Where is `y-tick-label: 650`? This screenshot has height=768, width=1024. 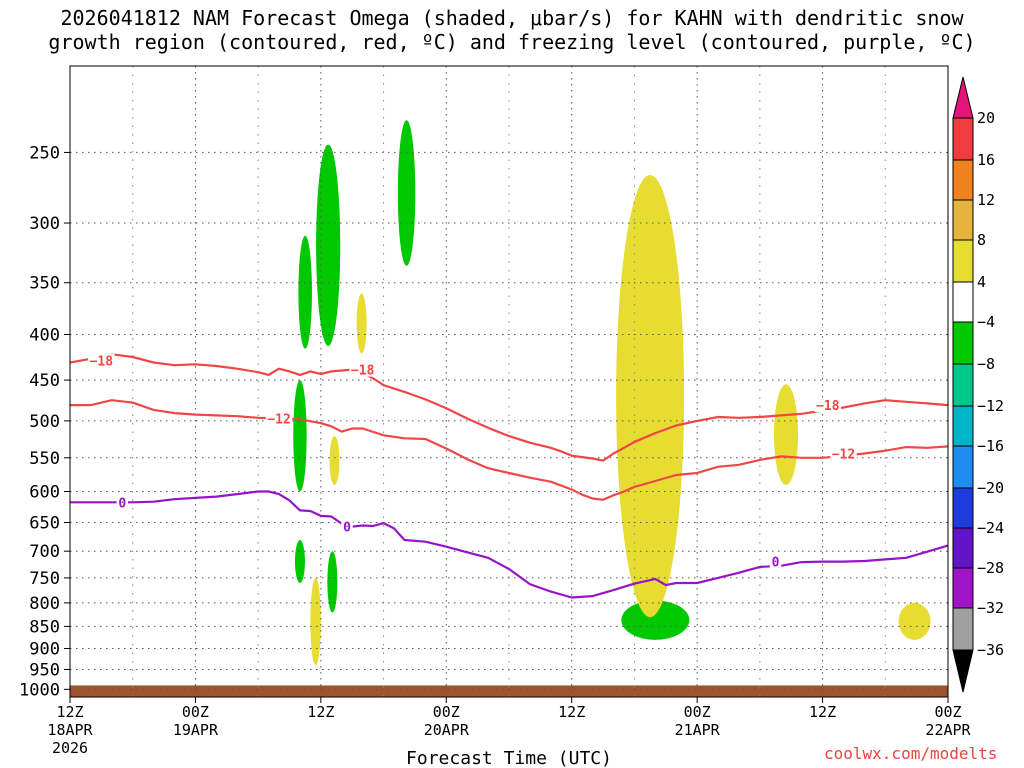 y-tick-label: 650 is located at coordinates (44, 523).